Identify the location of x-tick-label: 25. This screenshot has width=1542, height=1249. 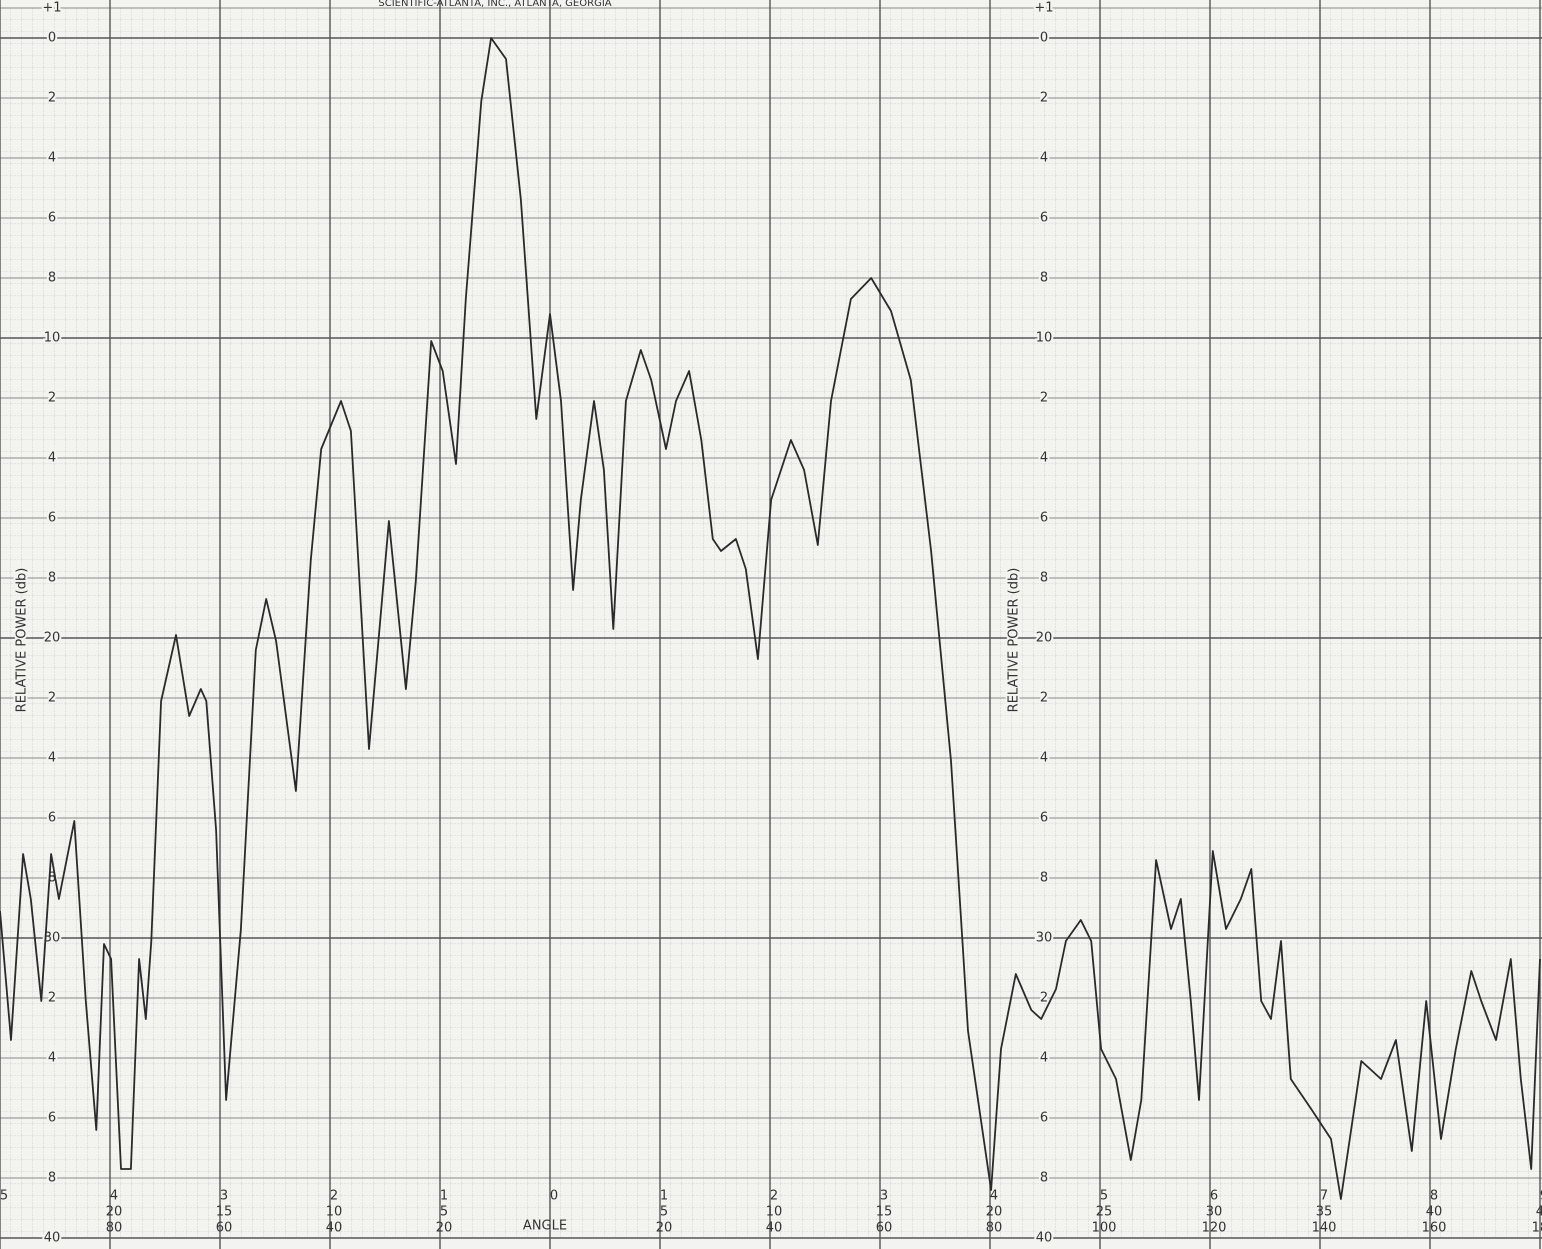
(1104, 1212).